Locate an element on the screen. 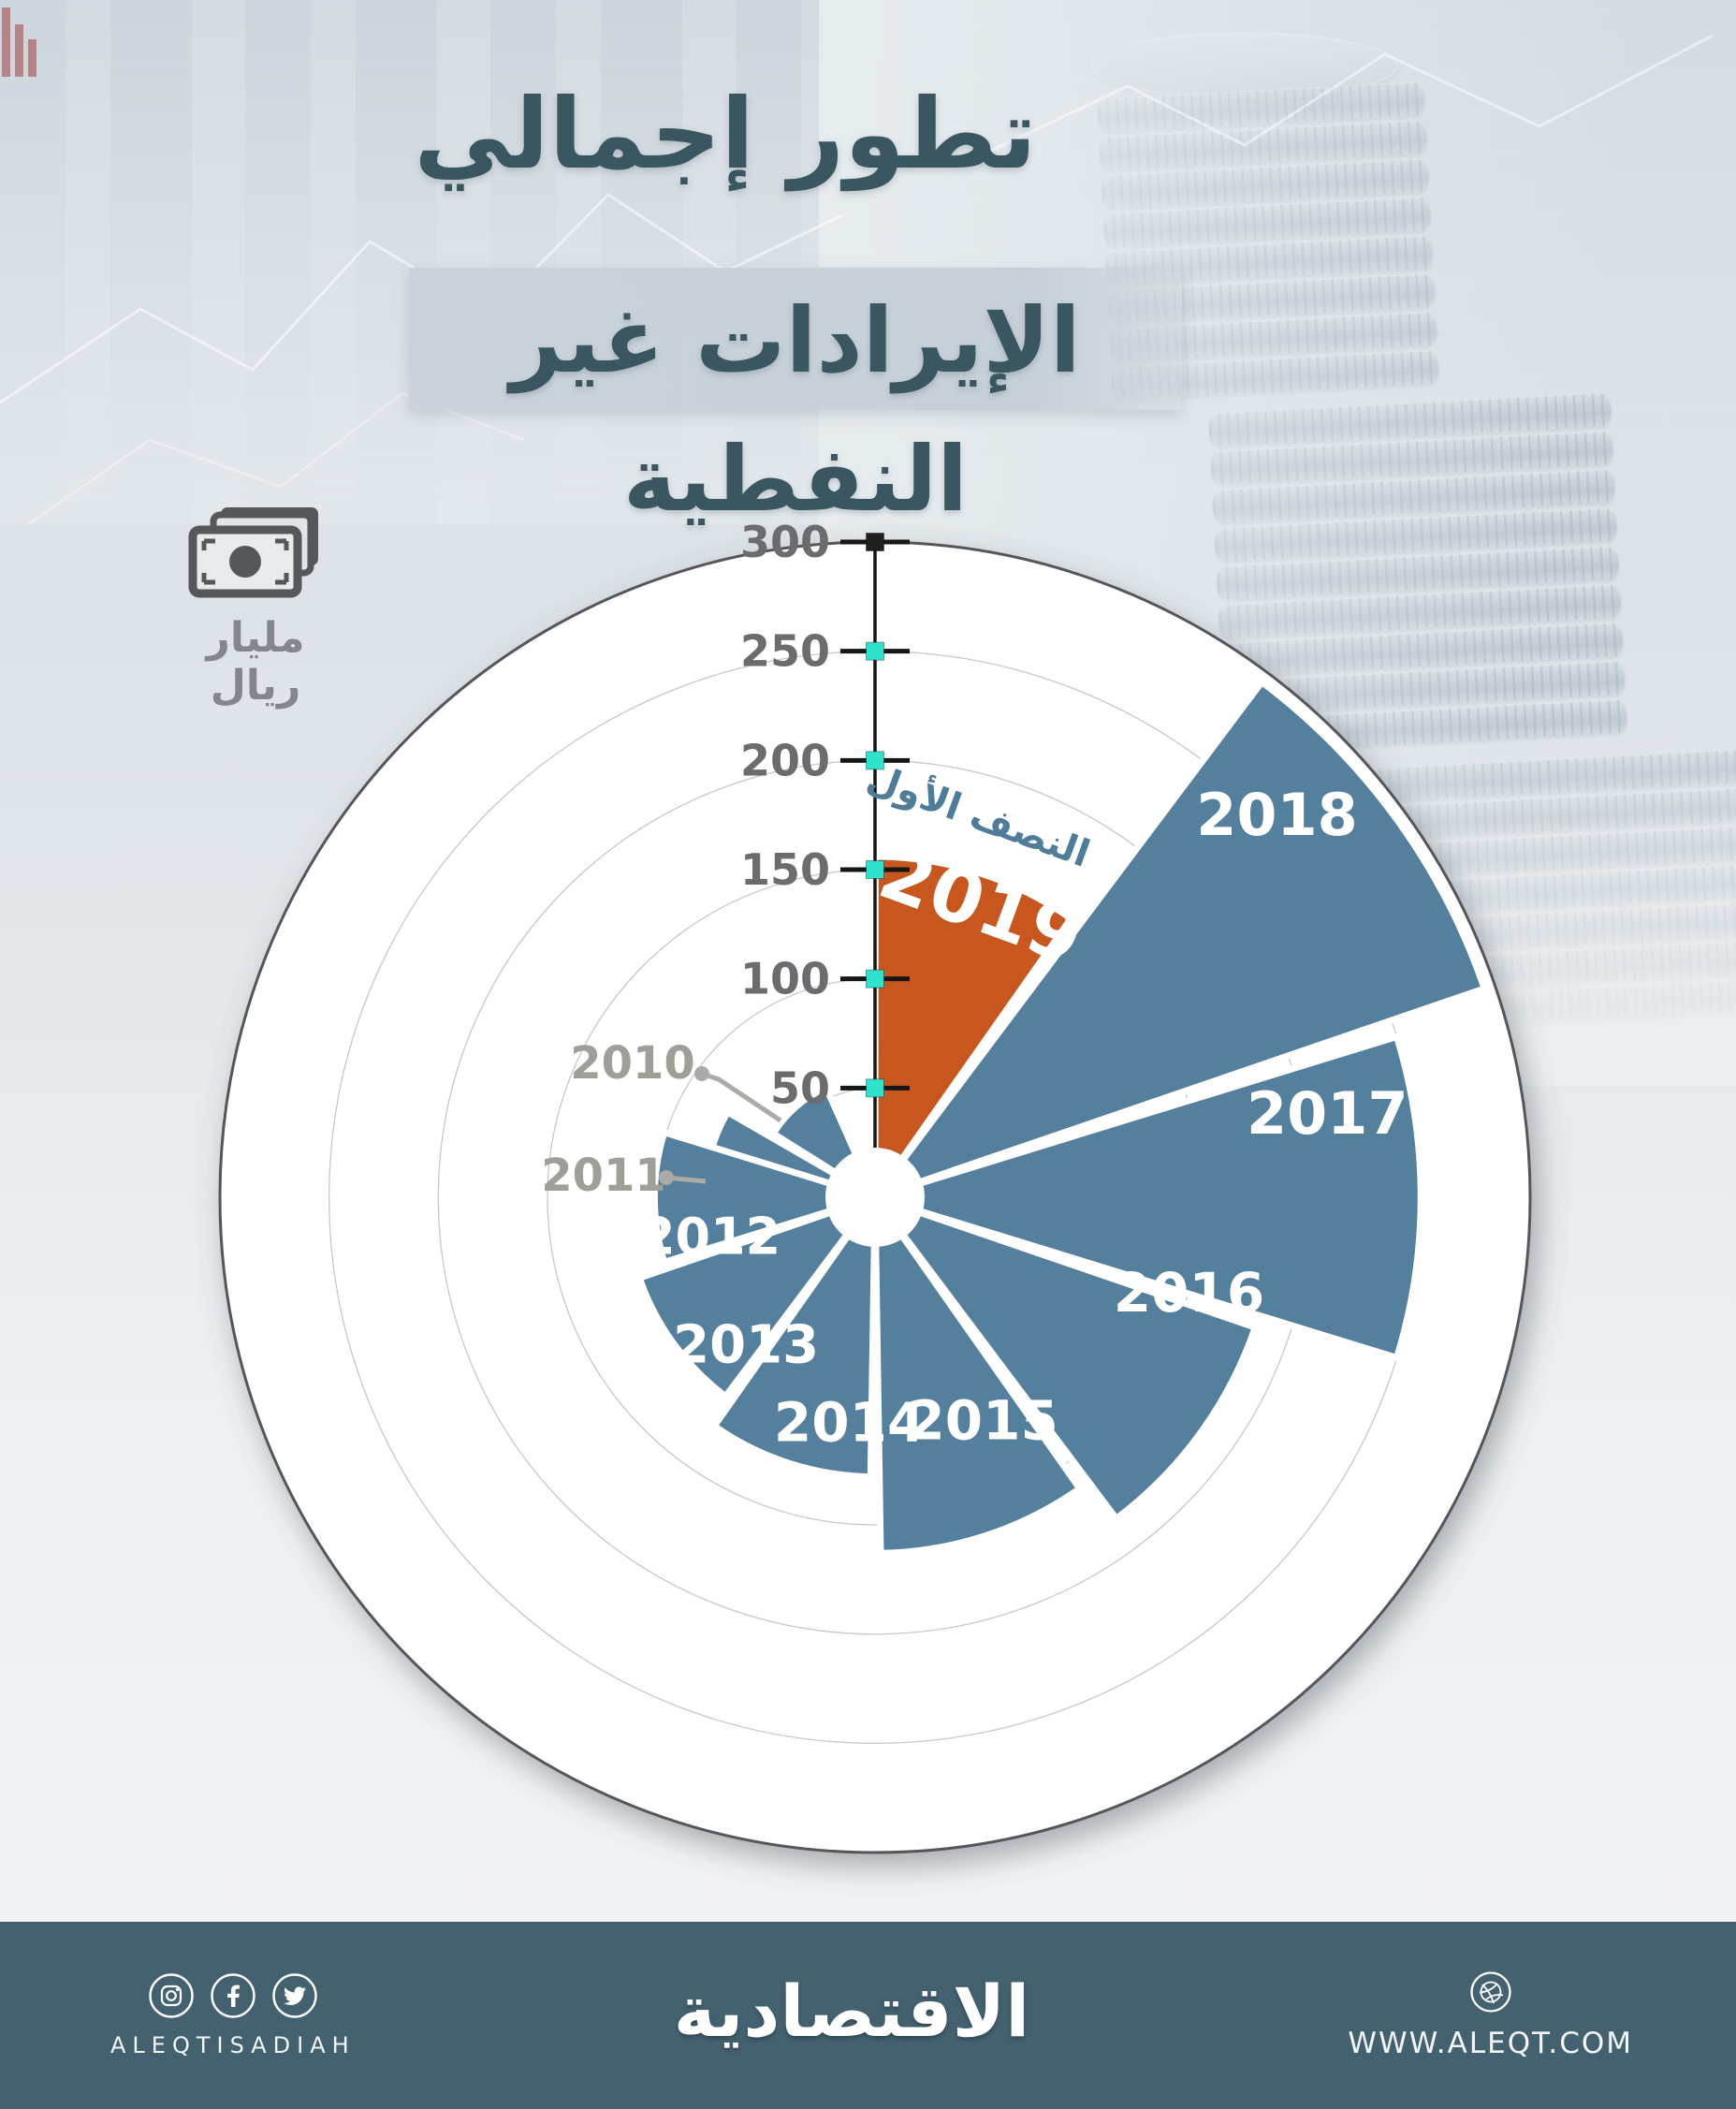 This screenshot has height=2109, width=1736. wedge-2019 is located at coordinates (974, 1030).